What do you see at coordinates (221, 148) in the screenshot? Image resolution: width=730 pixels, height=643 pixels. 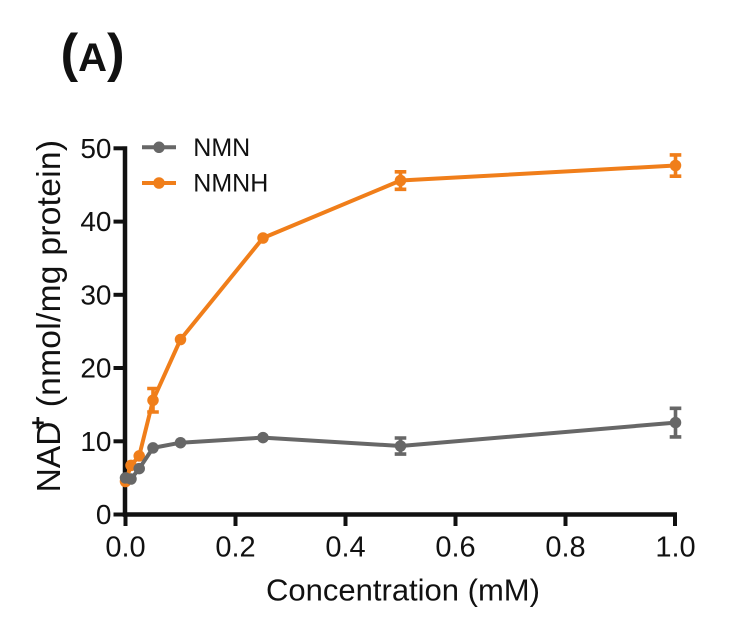 I see `svg-text: NMN` at bounding box center [221, 148].